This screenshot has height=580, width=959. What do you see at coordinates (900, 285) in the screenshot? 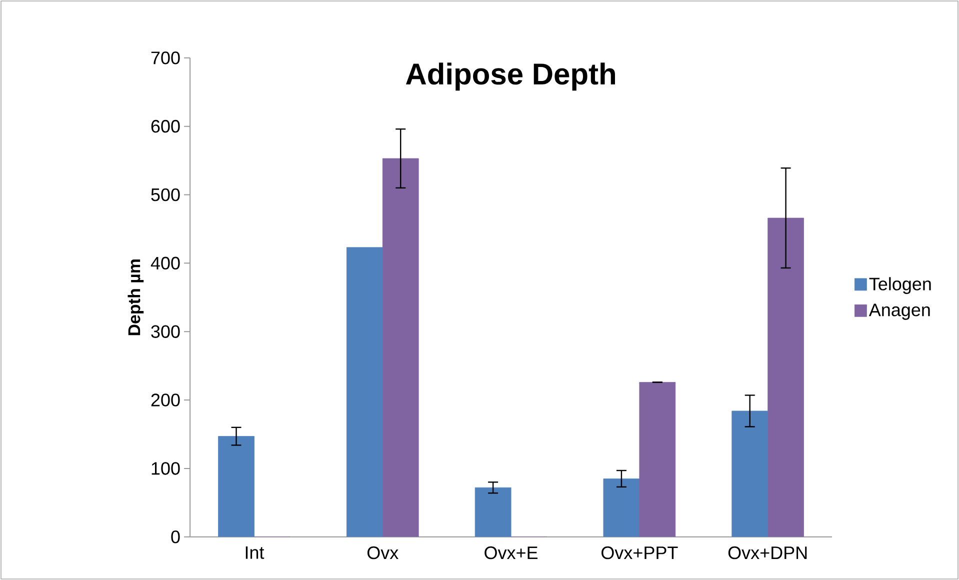
I see `legend-label: Telogen` at bounding box center [900, 285].